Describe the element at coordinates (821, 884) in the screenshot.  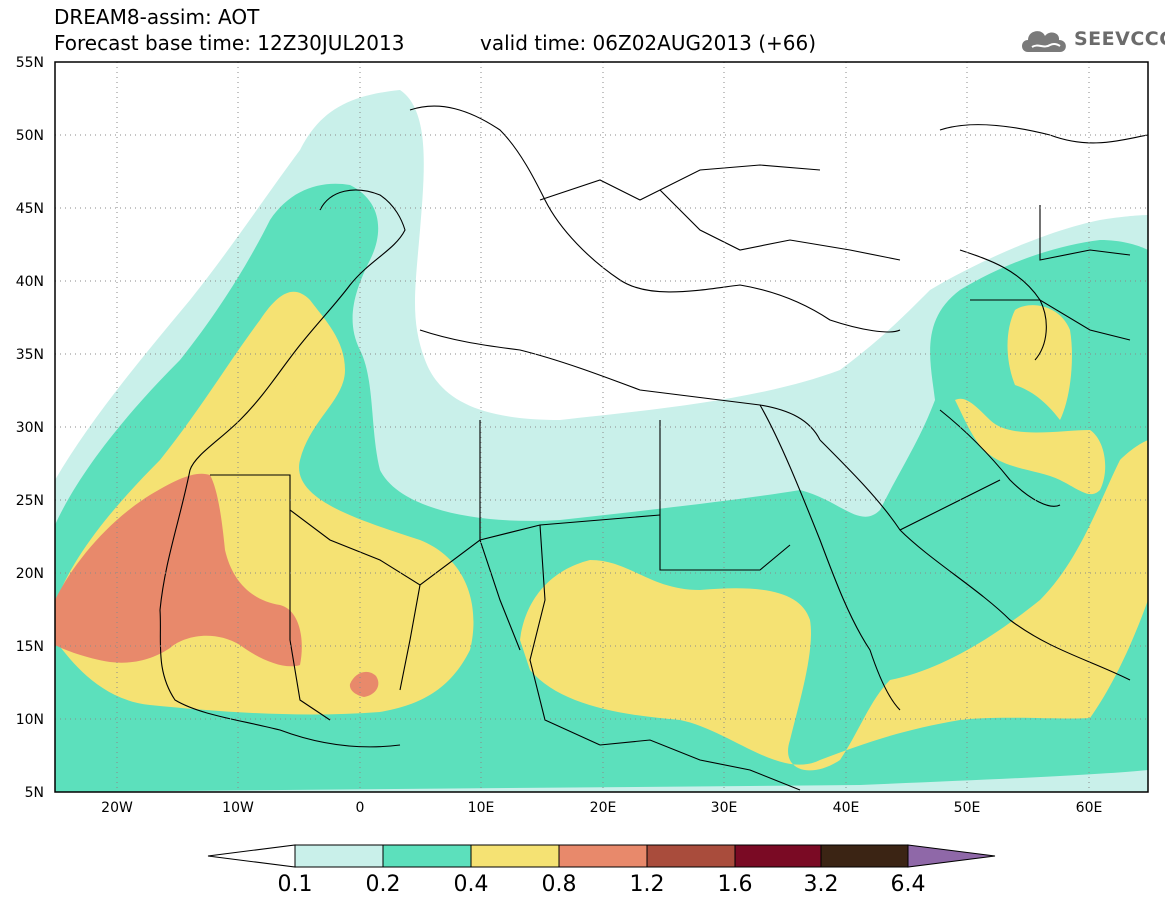
I see `colorbar-label: 3.2` at that location.